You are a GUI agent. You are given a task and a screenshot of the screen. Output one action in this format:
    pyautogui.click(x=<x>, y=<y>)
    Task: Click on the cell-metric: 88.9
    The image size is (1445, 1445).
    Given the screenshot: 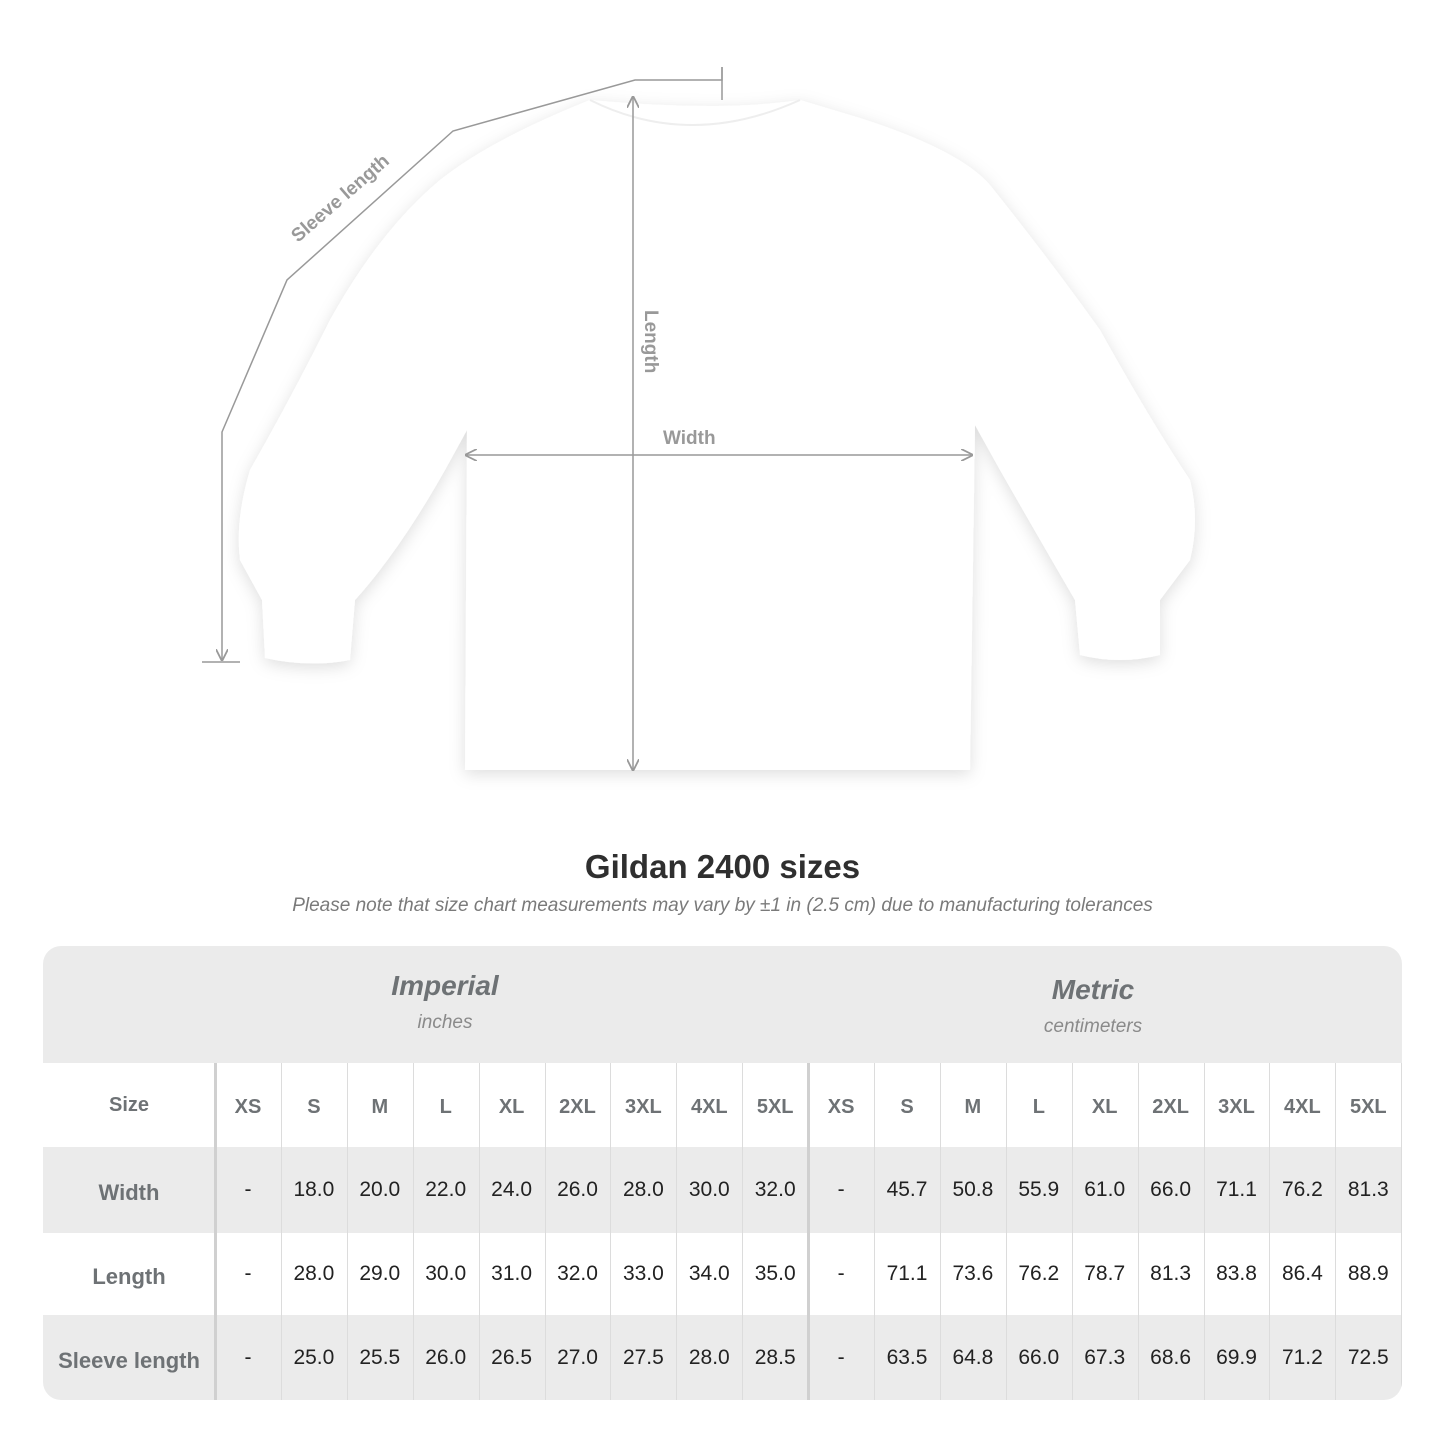 What is the action you would take?
    pyautogui.click(x=1368, y=1273)
    